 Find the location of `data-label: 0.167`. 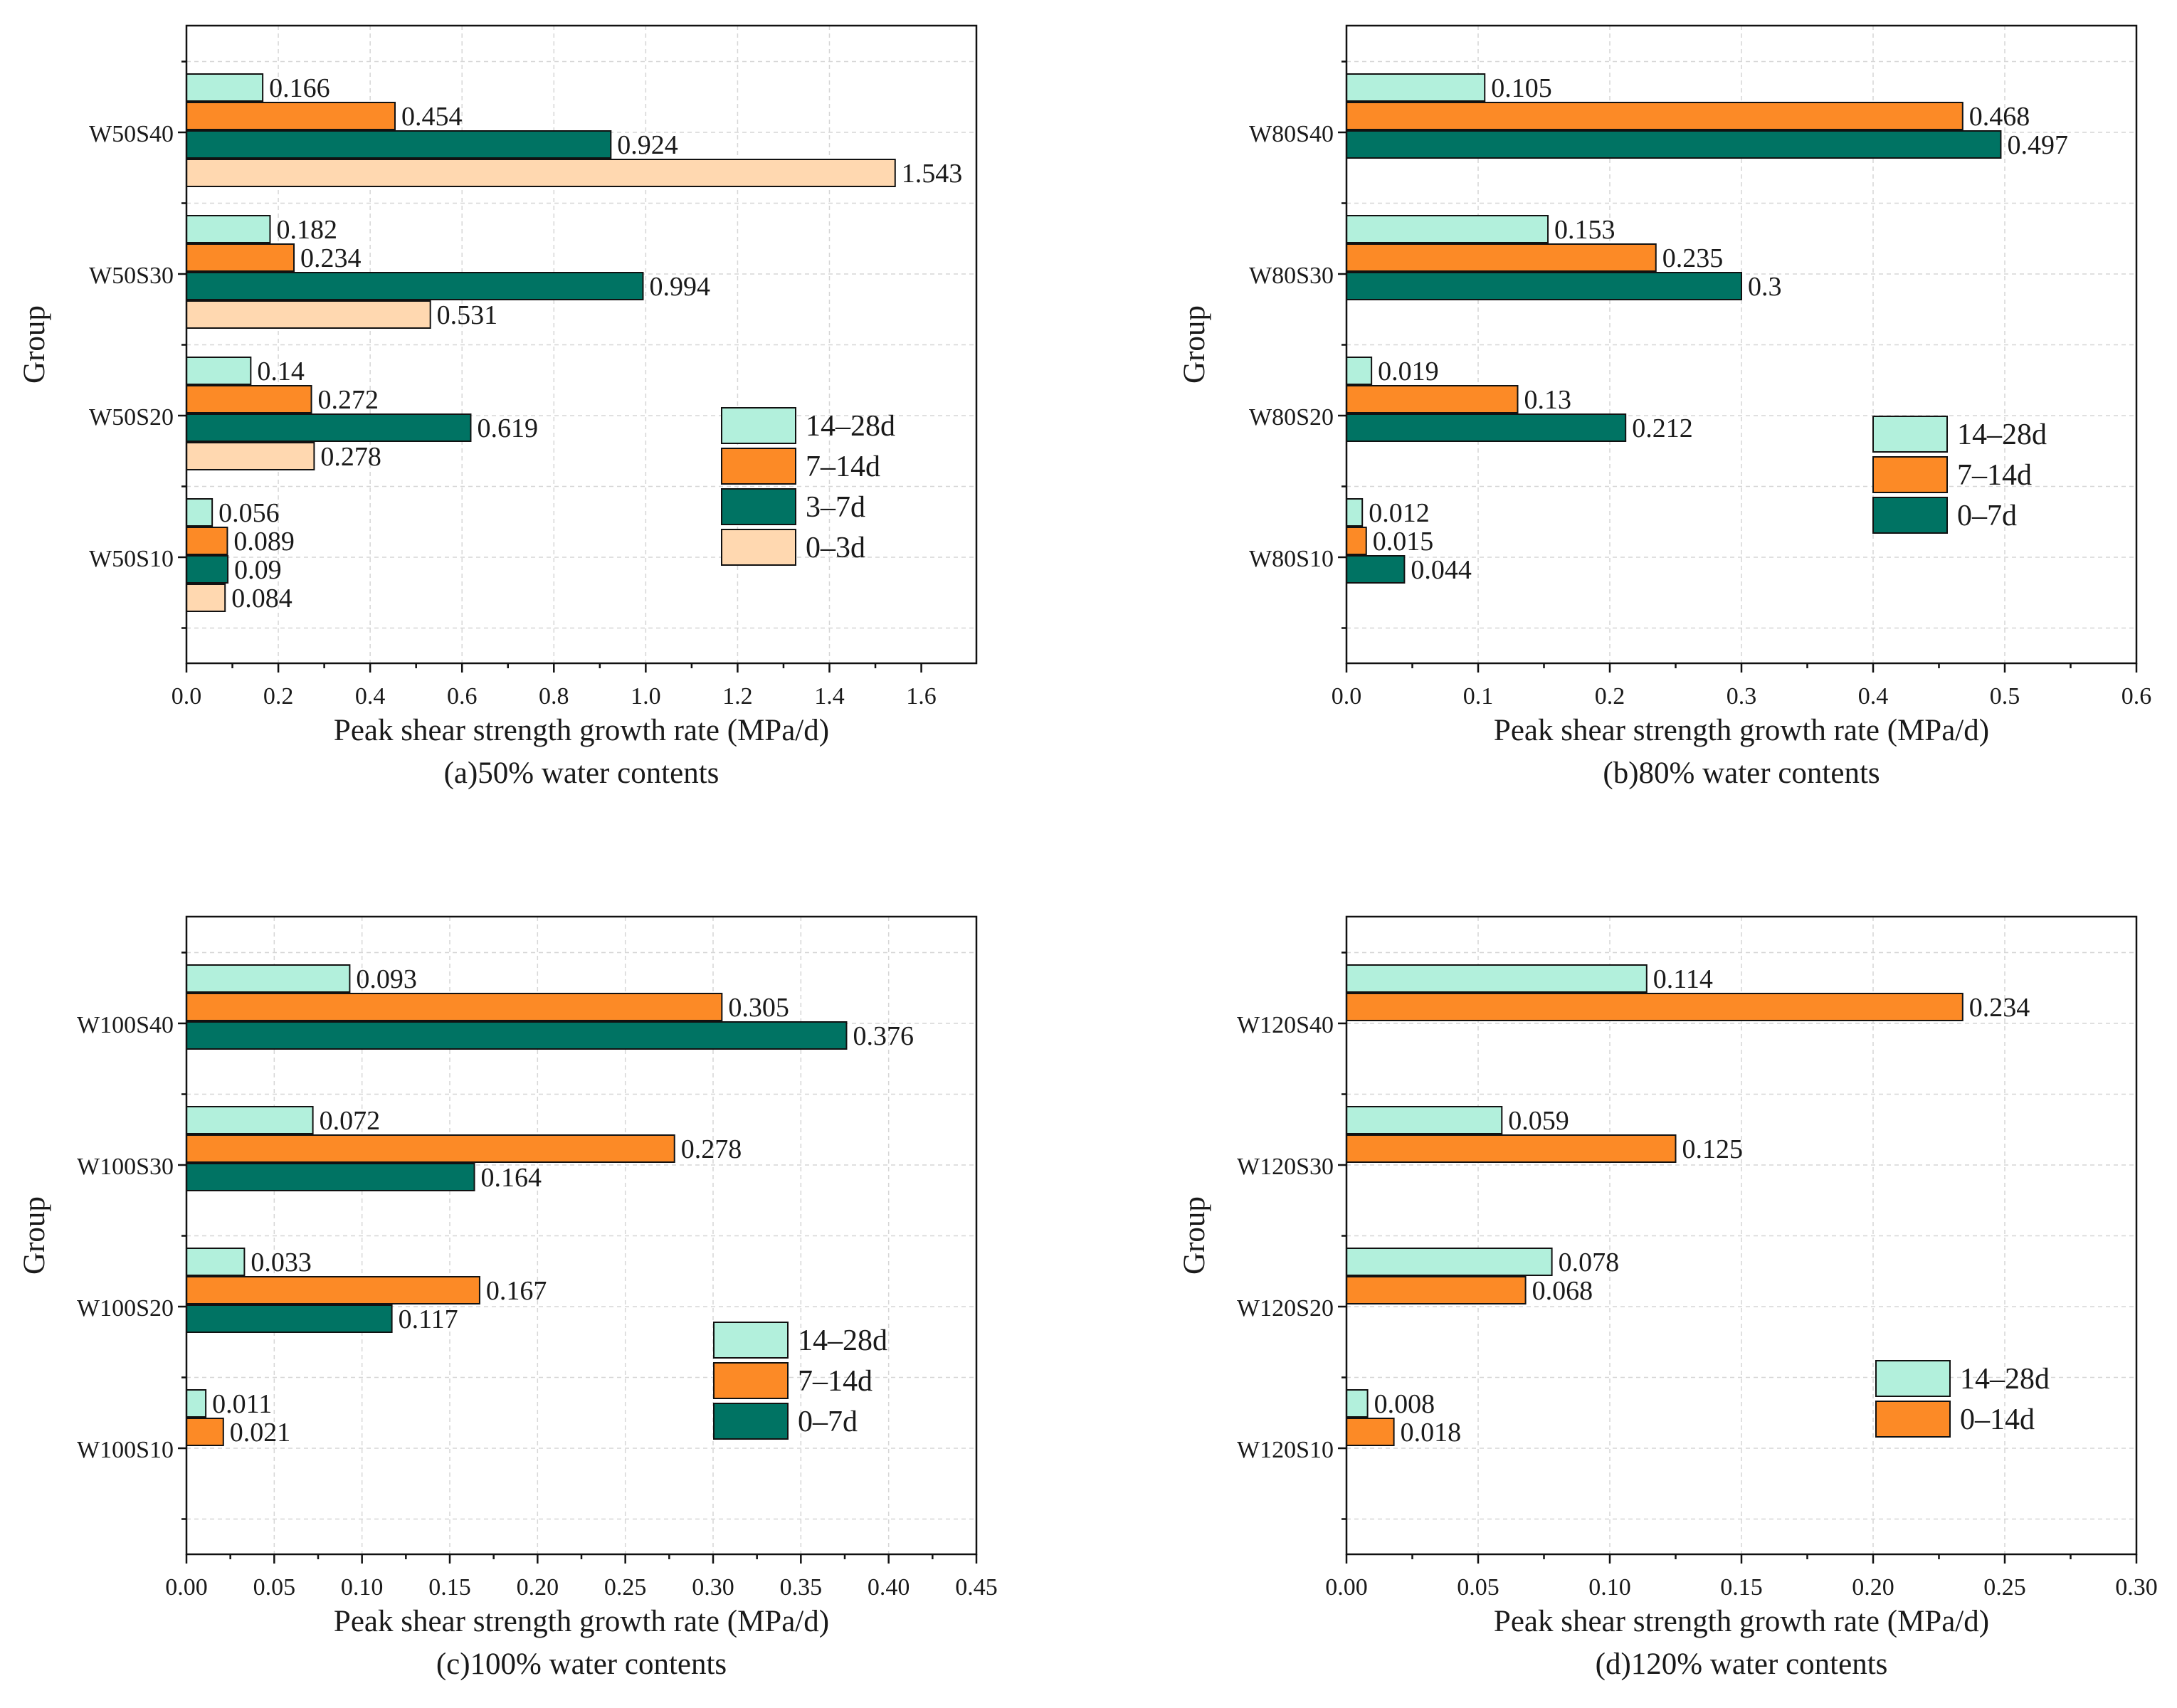

data-label: 0.167 is located at coordinates (516, 1291).